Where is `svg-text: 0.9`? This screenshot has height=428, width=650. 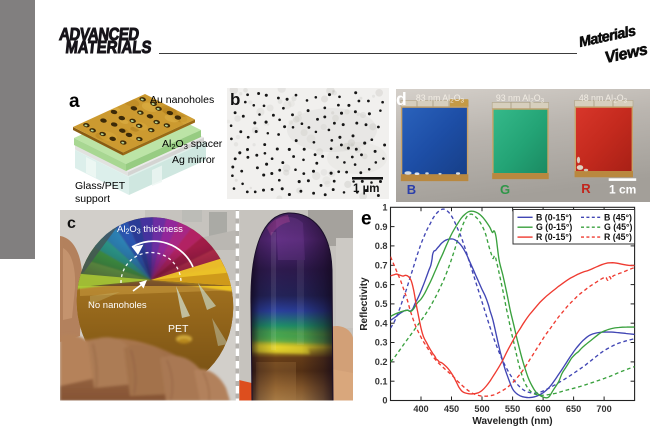
svg-text: 0.9 is located at coordinates (381, 227).